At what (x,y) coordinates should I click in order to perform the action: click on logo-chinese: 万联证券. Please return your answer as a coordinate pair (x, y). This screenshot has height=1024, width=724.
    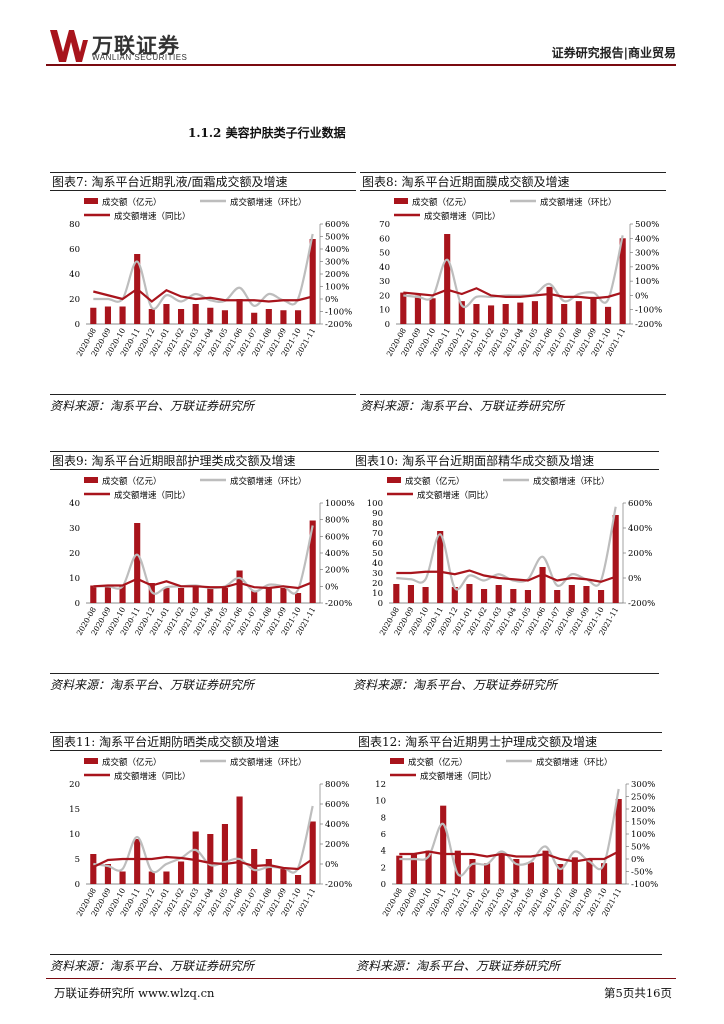
    Looking at the image, I should click on (136, 46).